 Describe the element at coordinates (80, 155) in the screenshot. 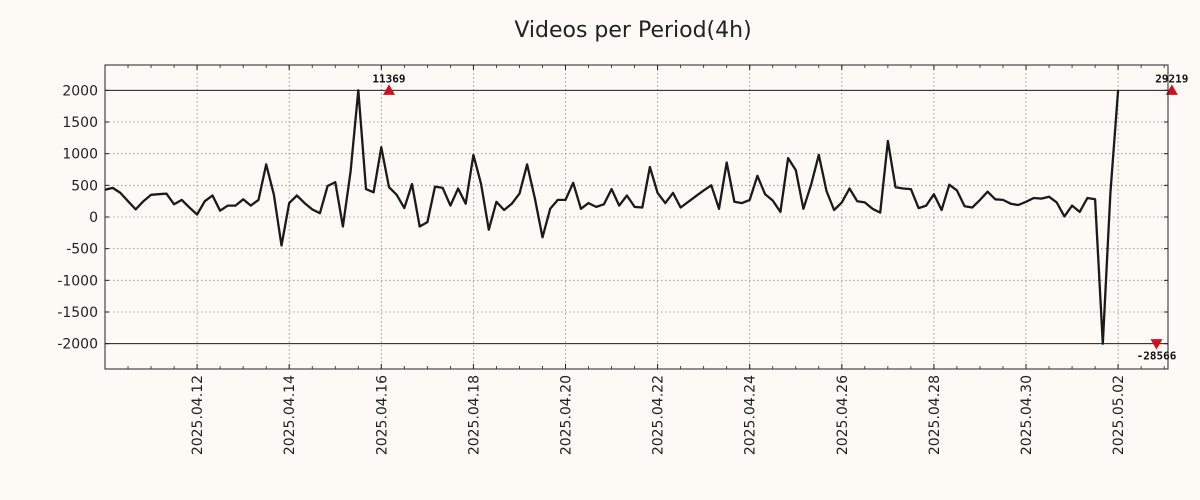

I see `y-tick-label: 1000` at that location.